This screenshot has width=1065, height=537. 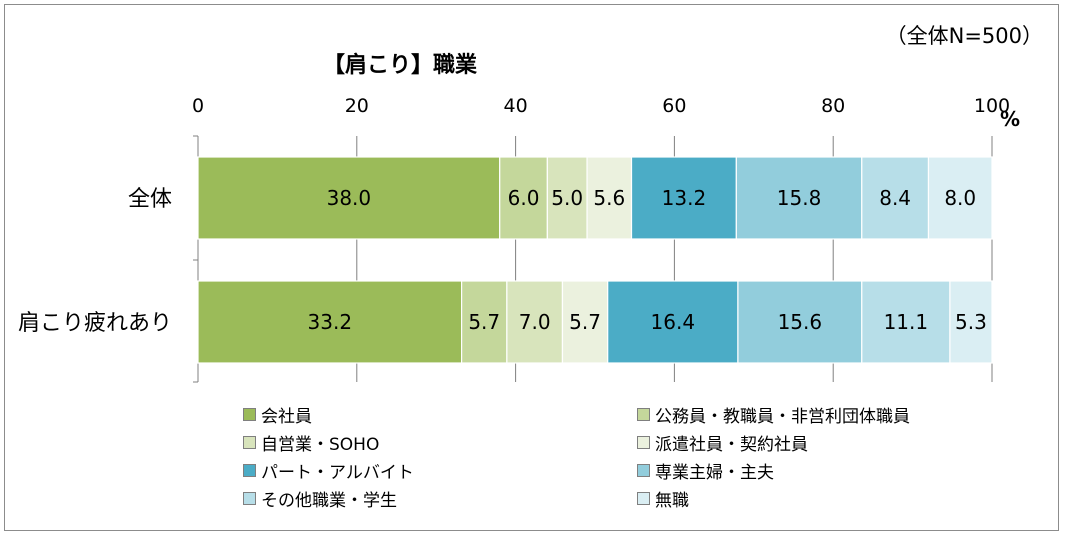 What do you see at coordinates (674, 106) in the screenshot?
I see `x-tick-label: 60` at bounding box center [674, 106].